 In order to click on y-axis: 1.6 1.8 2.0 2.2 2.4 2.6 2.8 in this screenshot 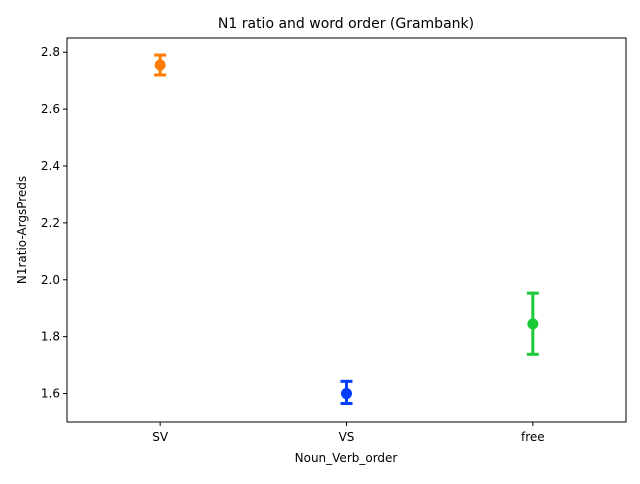, I will do `click(54, 223)`.